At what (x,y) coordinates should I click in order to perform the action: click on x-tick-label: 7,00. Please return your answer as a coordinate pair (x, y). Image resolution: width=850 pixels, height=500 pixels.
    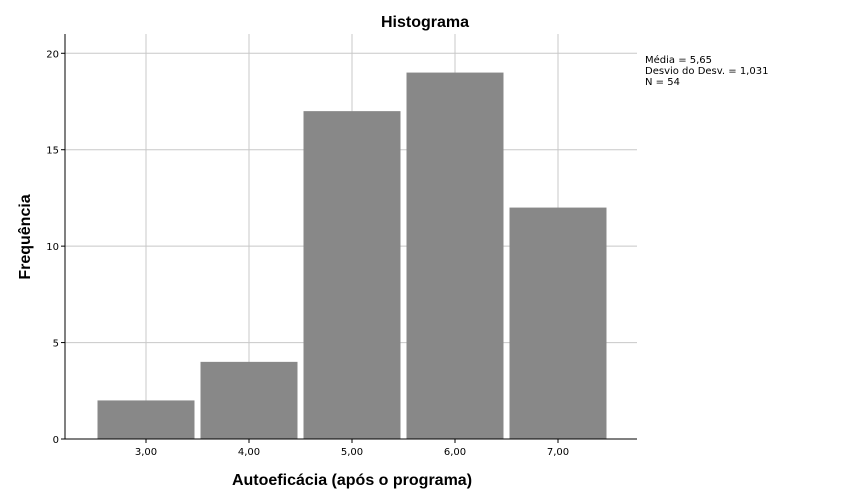
    Looking at the image, I should click on (558, 452).